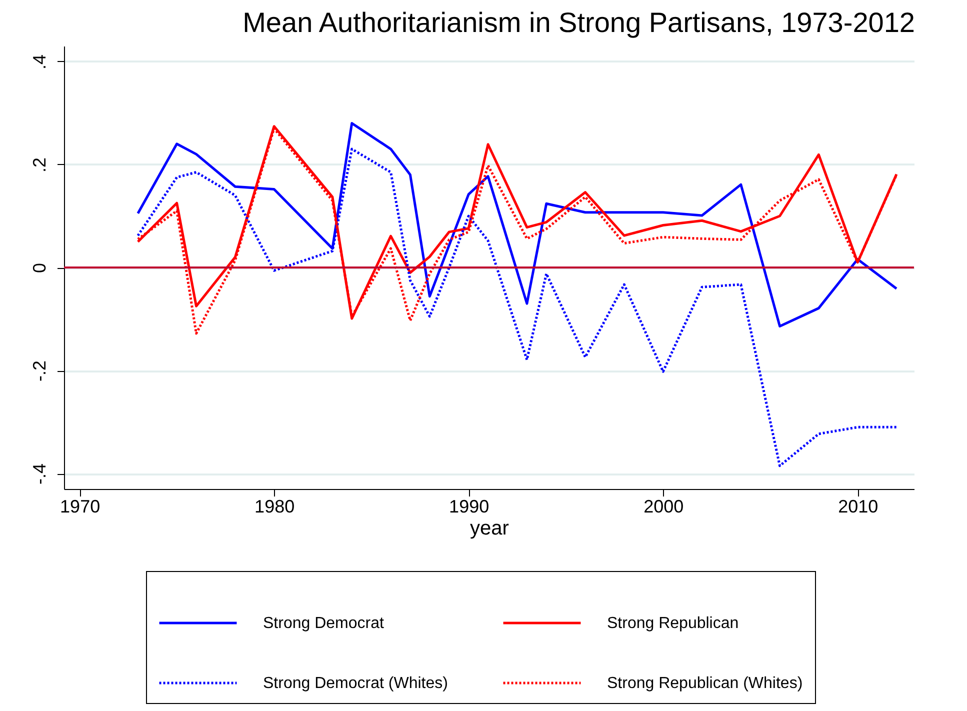 This screenshot has width=967, height=711. Describe the element at coordinates (40, 62) in the screenshot. I see `y-tick-label: .4` at that location.